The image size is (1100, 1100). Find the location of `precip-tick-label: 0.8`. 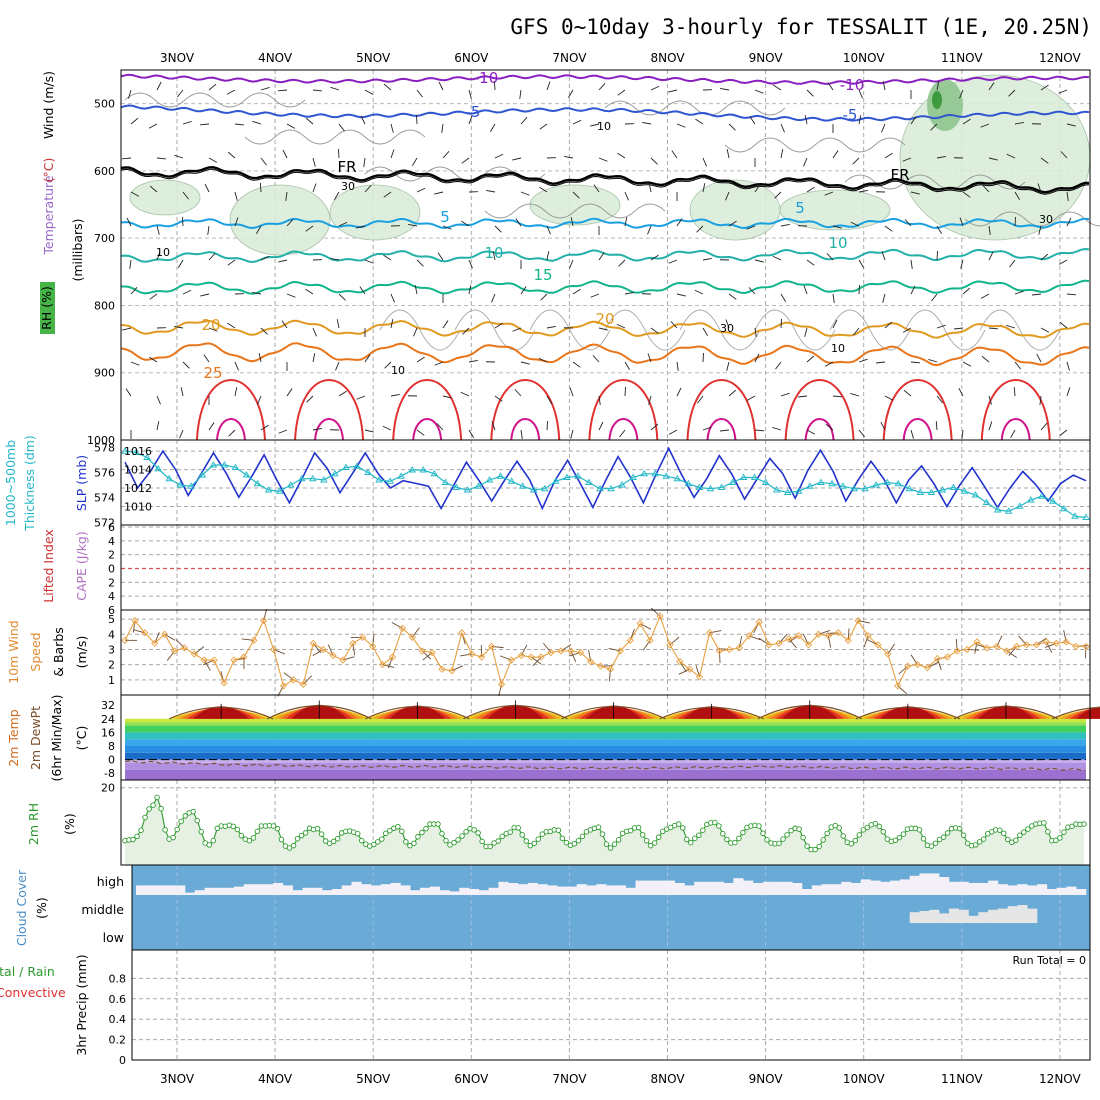

precip-tick-label: 0.8 is located at coordinates (118, 978).